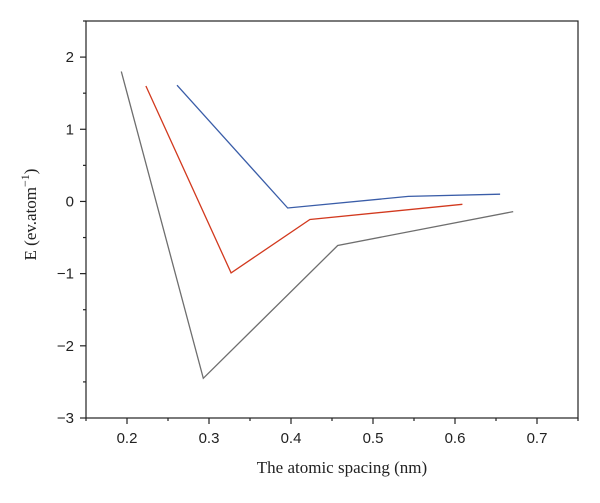 The image size is (600, 503). Describe the element at coordinates (25, 180) in the screenshot. I see `y-axis-title-superscript: −1` at that location.